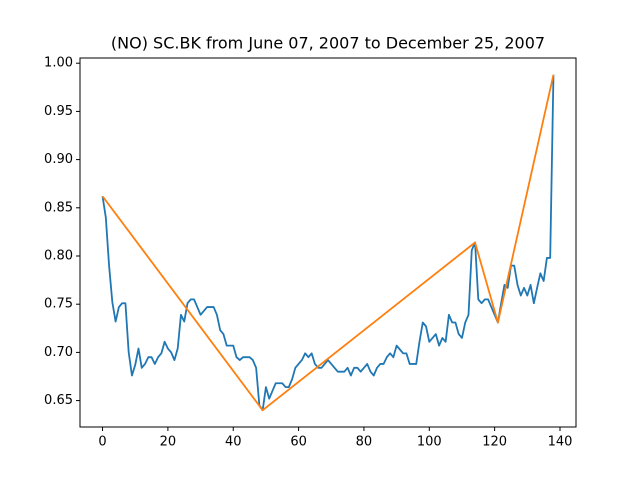 The image size is (640, 480). I want to click on y-tick-label: 0.75, so click(58, 304).